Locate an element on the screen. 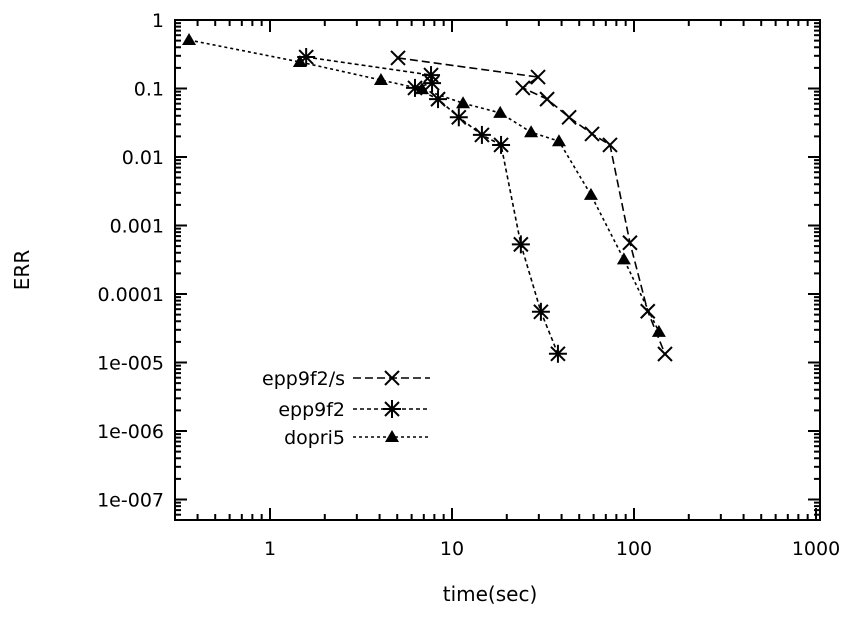  x-tick-labels: 1 10 100 1000 is located at coordinates (552, 549).